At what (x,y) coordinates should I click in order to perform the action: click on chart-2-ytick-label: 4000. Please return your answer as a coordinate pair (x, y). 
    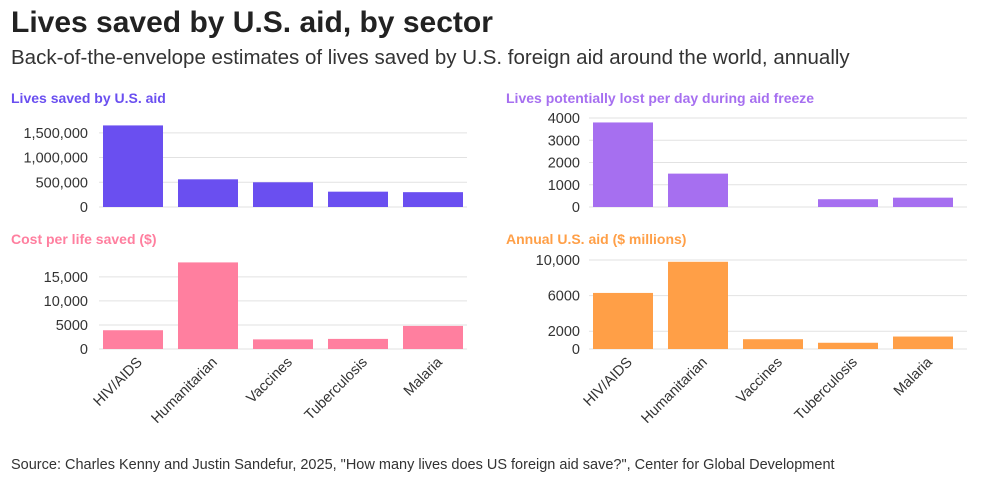
    Looking at the image, I should click on (564, 119).